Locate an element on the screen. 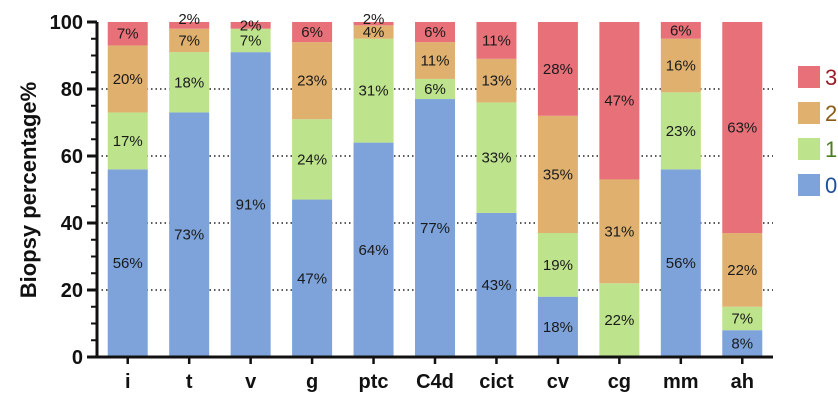 The width and height of the screenshot is (838, 399). y-tick-label: 100 is located at coordinates (66, 23).